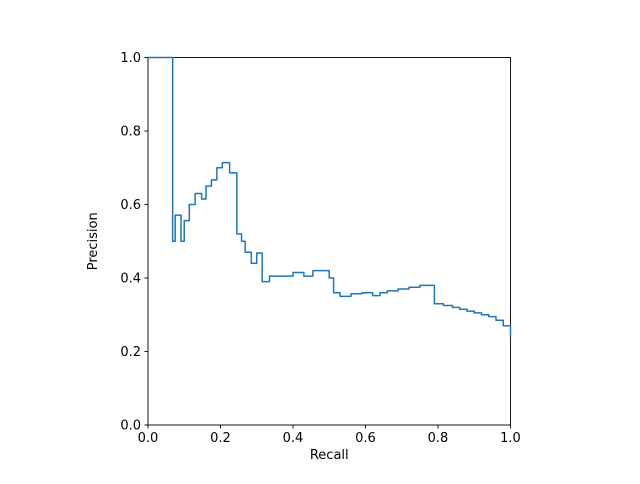 The height and width of the screenshot is (484, 640). Describe the element at coordinates (365, 438) in the screenshot. I see `x-tick-label: 0.6` at that location.